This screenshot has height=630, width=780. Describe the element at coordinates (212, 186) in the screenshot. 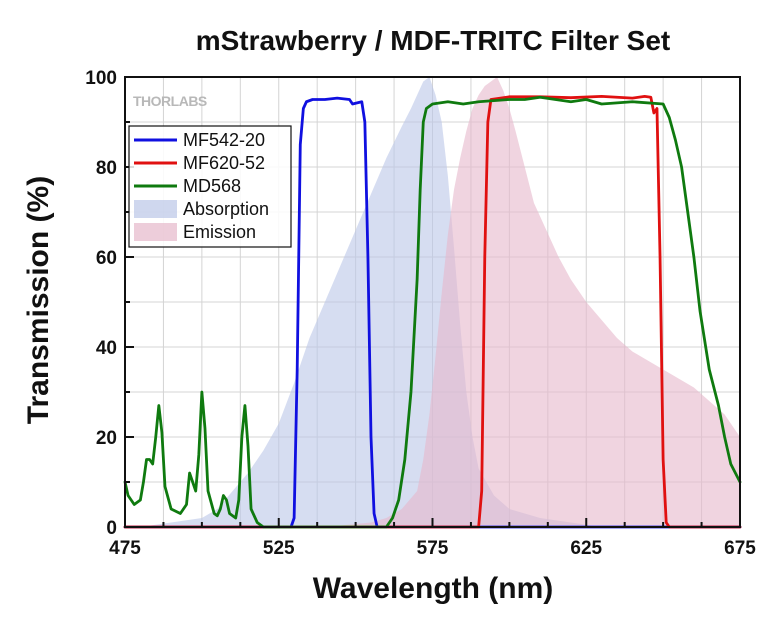

I see `legend-label-md568: MD568` at that location.